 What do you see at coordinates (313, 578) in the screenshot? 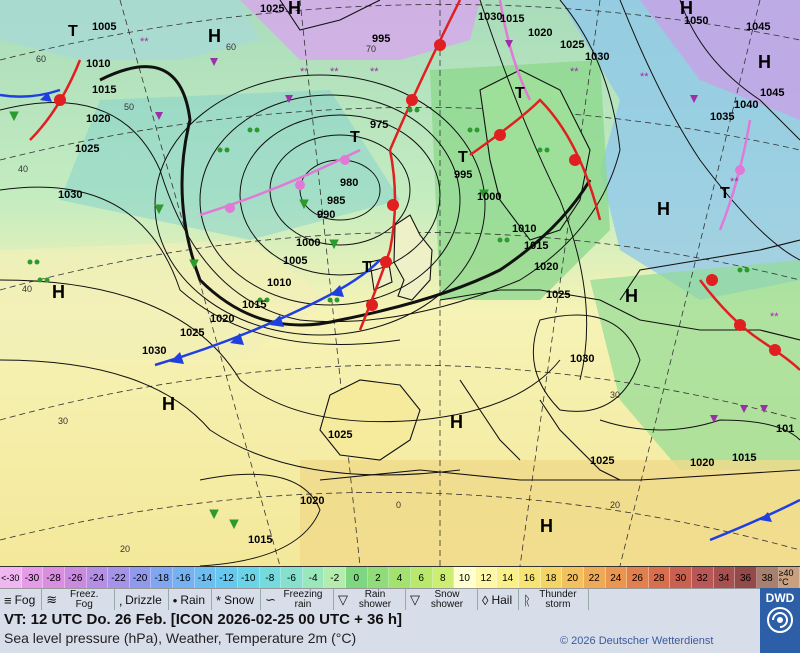
I see `legend-cell: -4` at bounding box center [313, 578].